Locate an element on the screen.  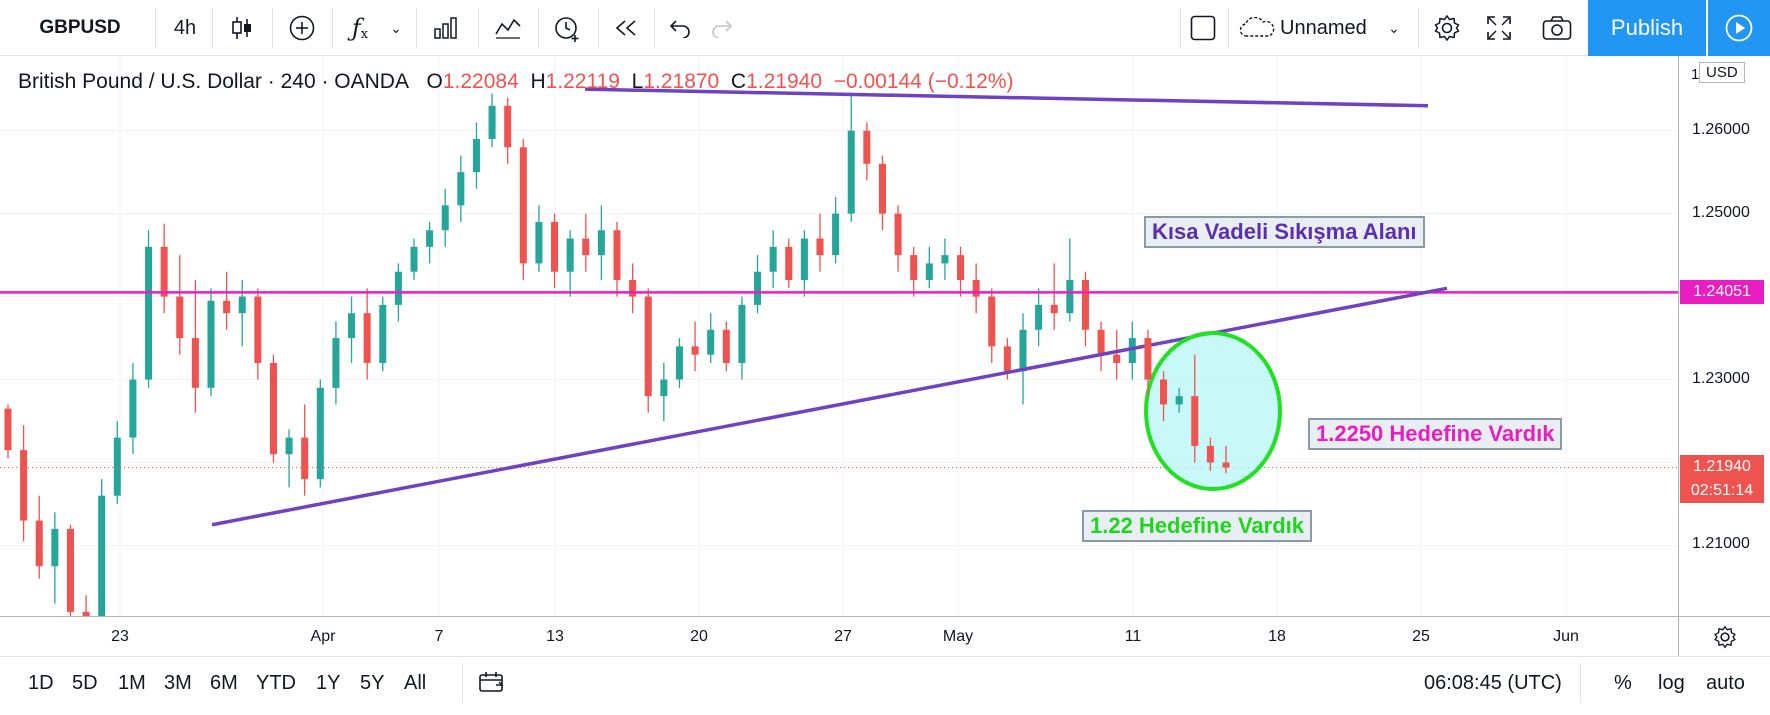
target-ellipse is located at coordinates (1213, 411).